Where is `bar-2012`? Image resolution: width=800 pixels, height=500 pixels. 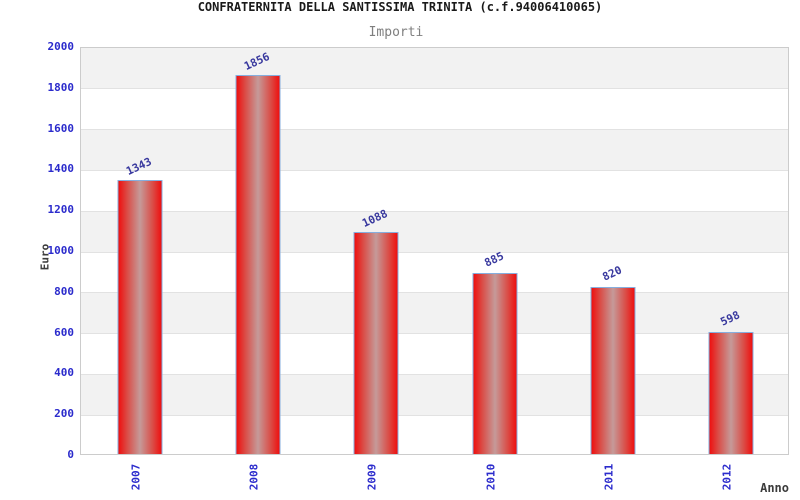 bar-2012 is located at coordinates (731, 393).